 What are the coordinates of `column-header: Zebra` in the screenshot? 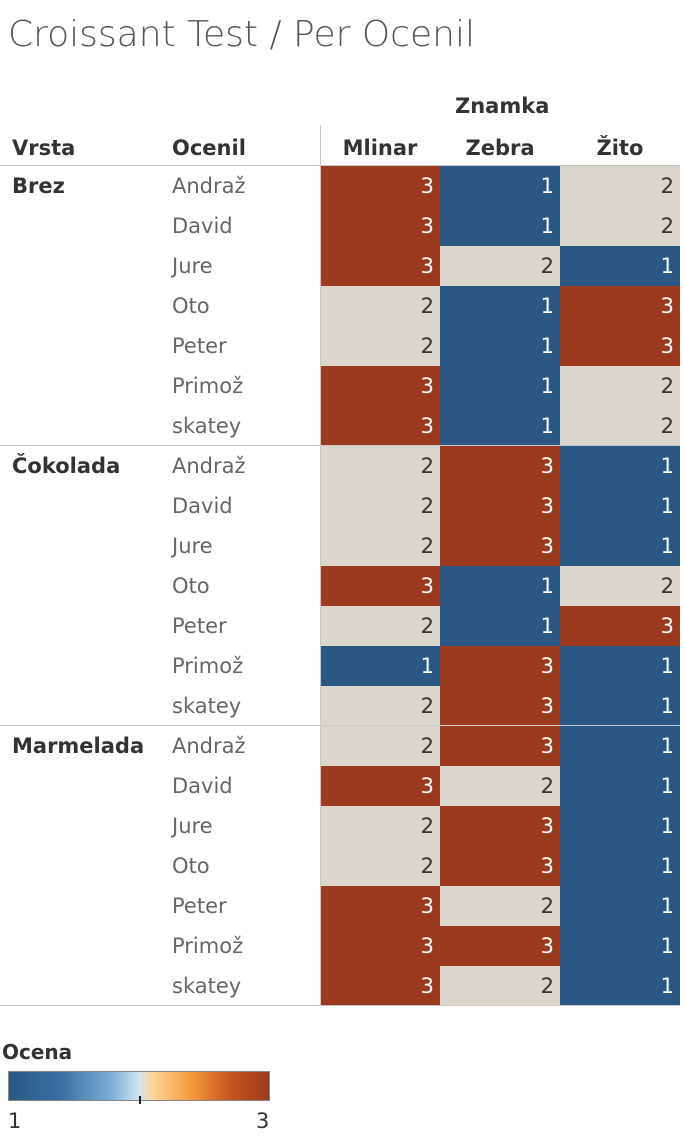 It's located at (500, 148).